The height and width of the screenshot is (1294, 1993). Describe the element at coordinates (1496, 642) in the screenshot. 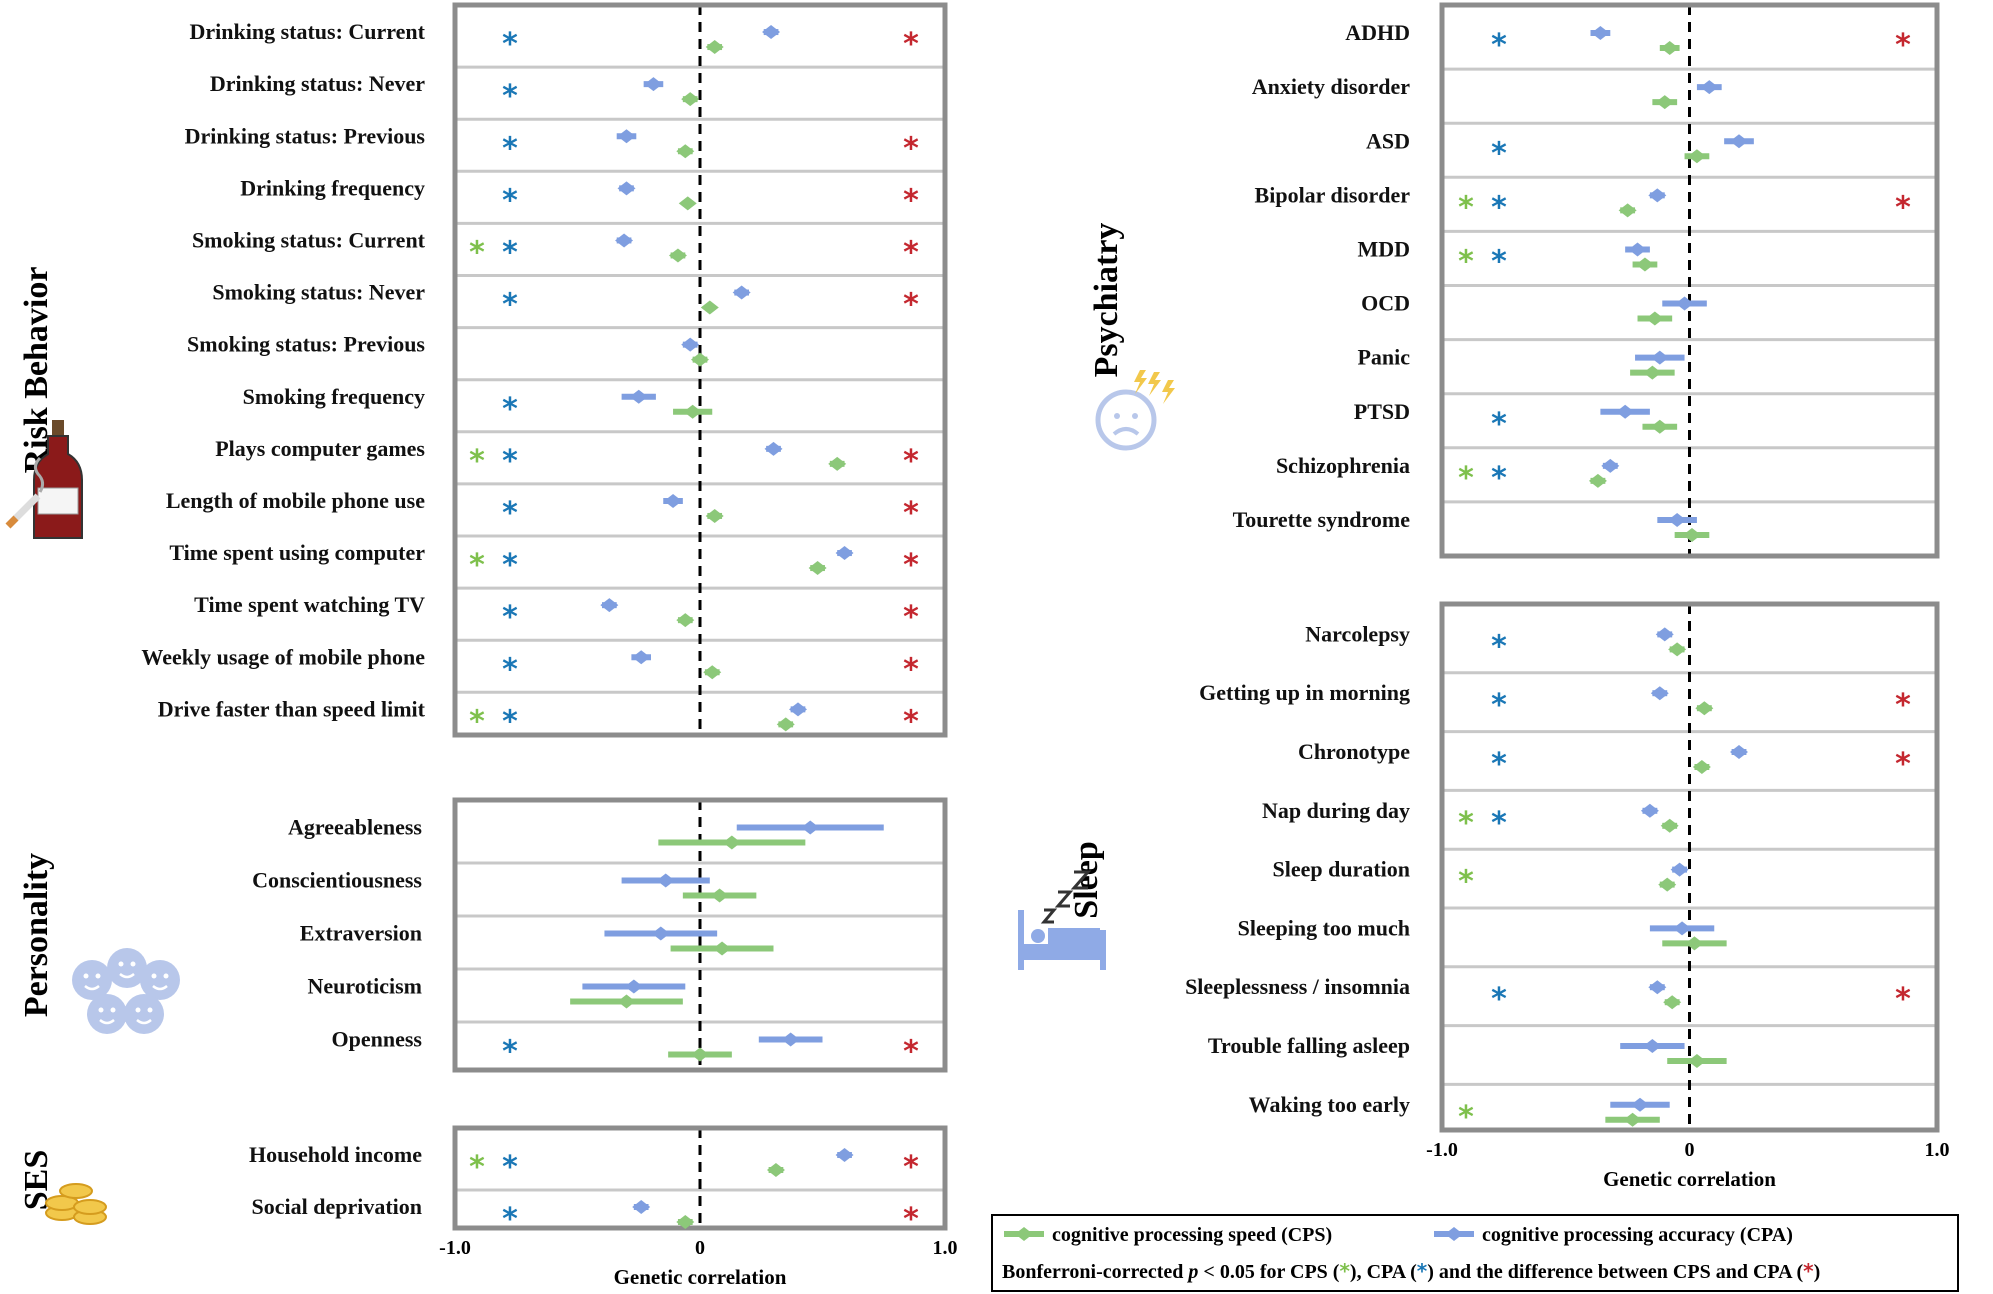

I see `data-row: Narcolepsy *` at that location.